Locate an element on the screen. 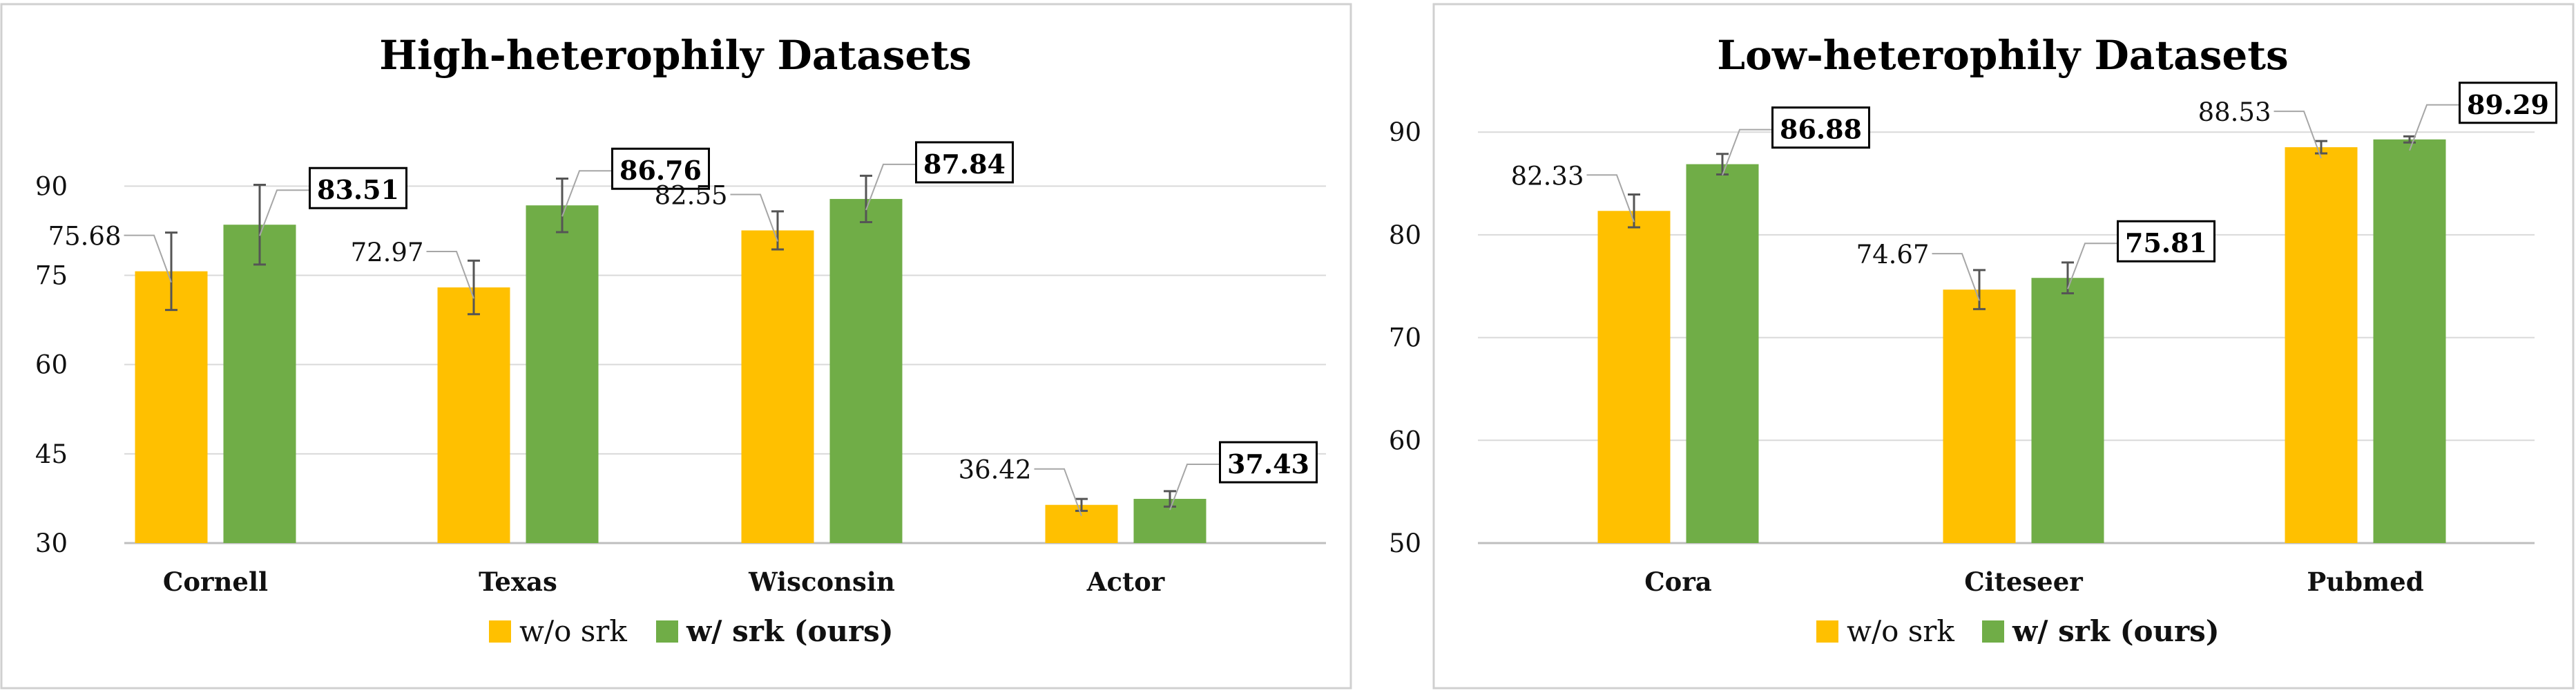 The height and width of the screenshot is (693, 2576). chart-title: Low-heterophily Datasets is located at coordinates (2002, 55).